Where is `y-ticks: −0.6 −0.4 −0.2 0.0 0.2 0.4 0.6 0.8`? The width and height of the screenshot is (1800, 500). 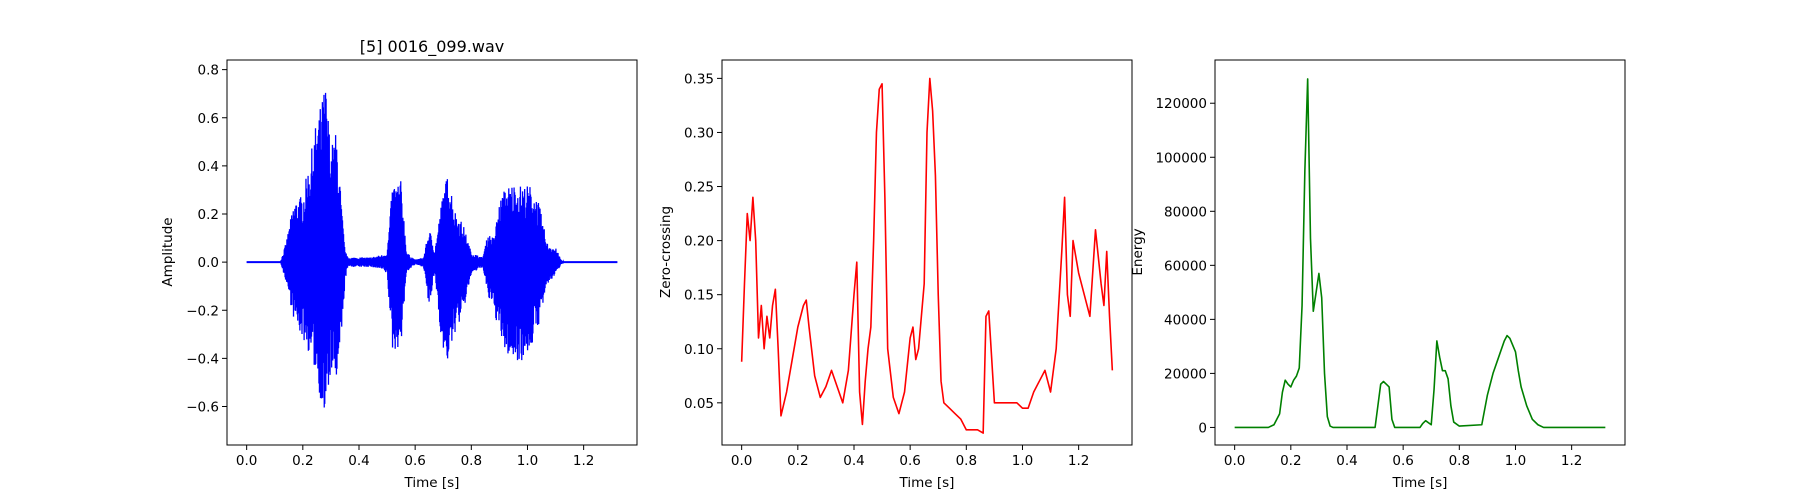 y-ticks: −0.6 −0.4 −0.2 0.0 0.2 0.4 0.6 0.8 is located at coordinates (206, 239).